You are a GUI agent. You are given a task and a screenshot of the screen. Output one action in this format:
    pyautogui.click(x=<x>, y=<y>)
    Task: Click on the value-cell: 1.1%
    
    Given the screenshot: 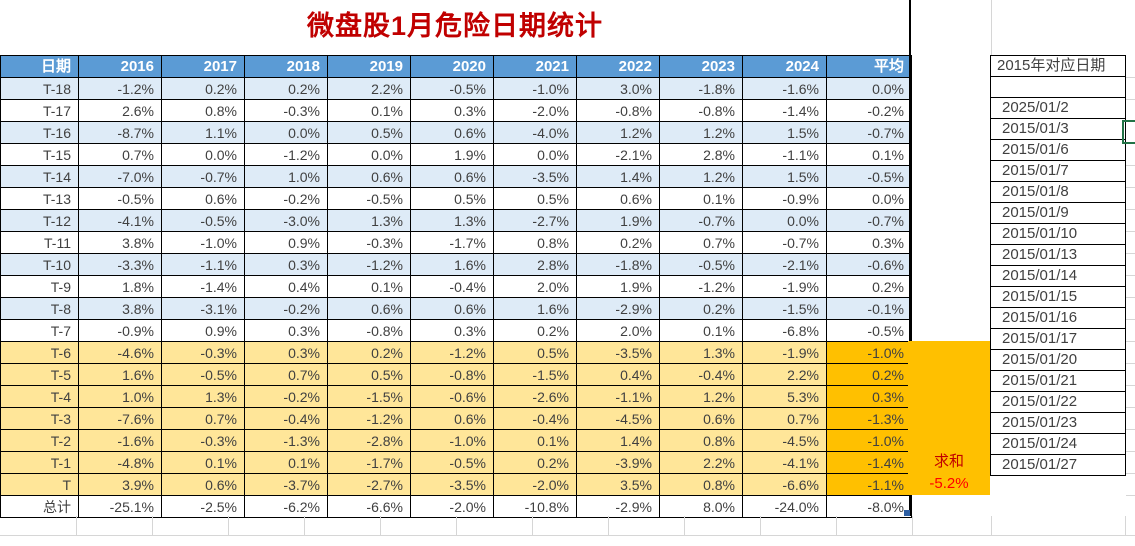 What is the action you would take?
    pyautogui.click(x=203, y=132)
    